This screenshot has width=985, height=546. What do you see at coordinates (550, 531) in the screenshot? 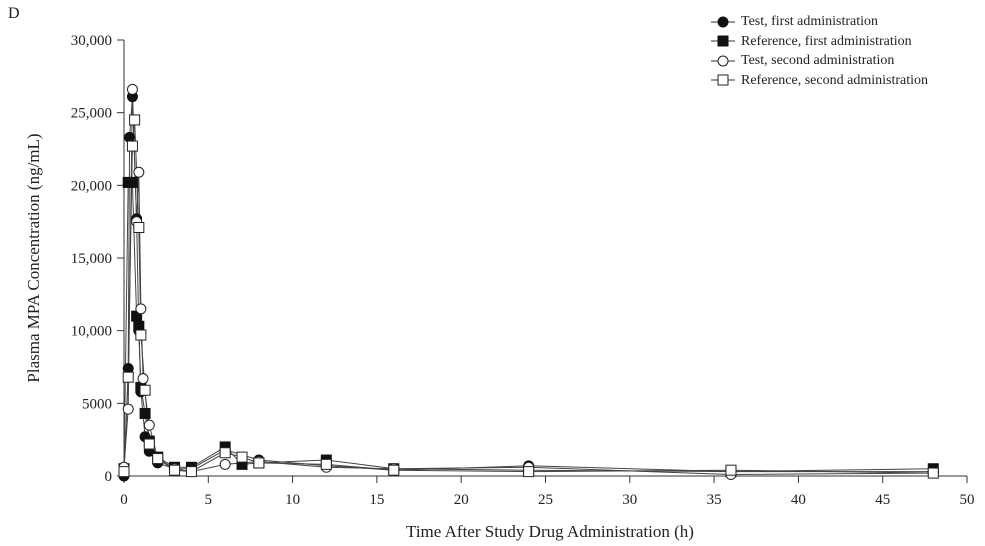
I see `x-axis-title: Time After Study Drug Administration (h)` at bounding box center [550, 531].